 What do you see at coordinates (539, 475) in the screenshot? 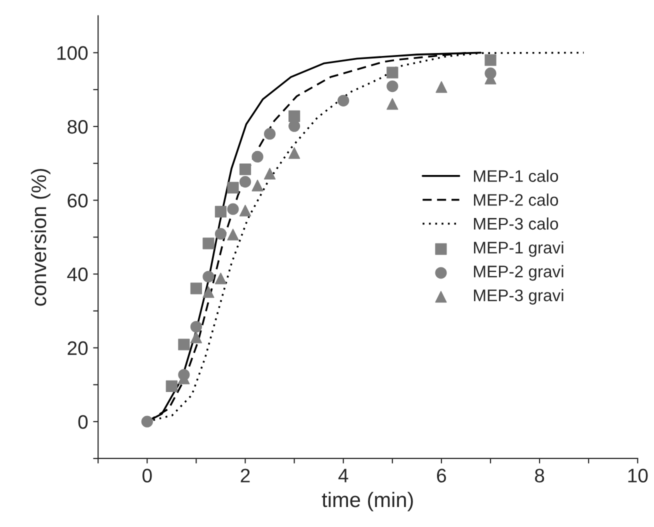
I see `x-tick-label: 8` at bounding box center [539, 475].